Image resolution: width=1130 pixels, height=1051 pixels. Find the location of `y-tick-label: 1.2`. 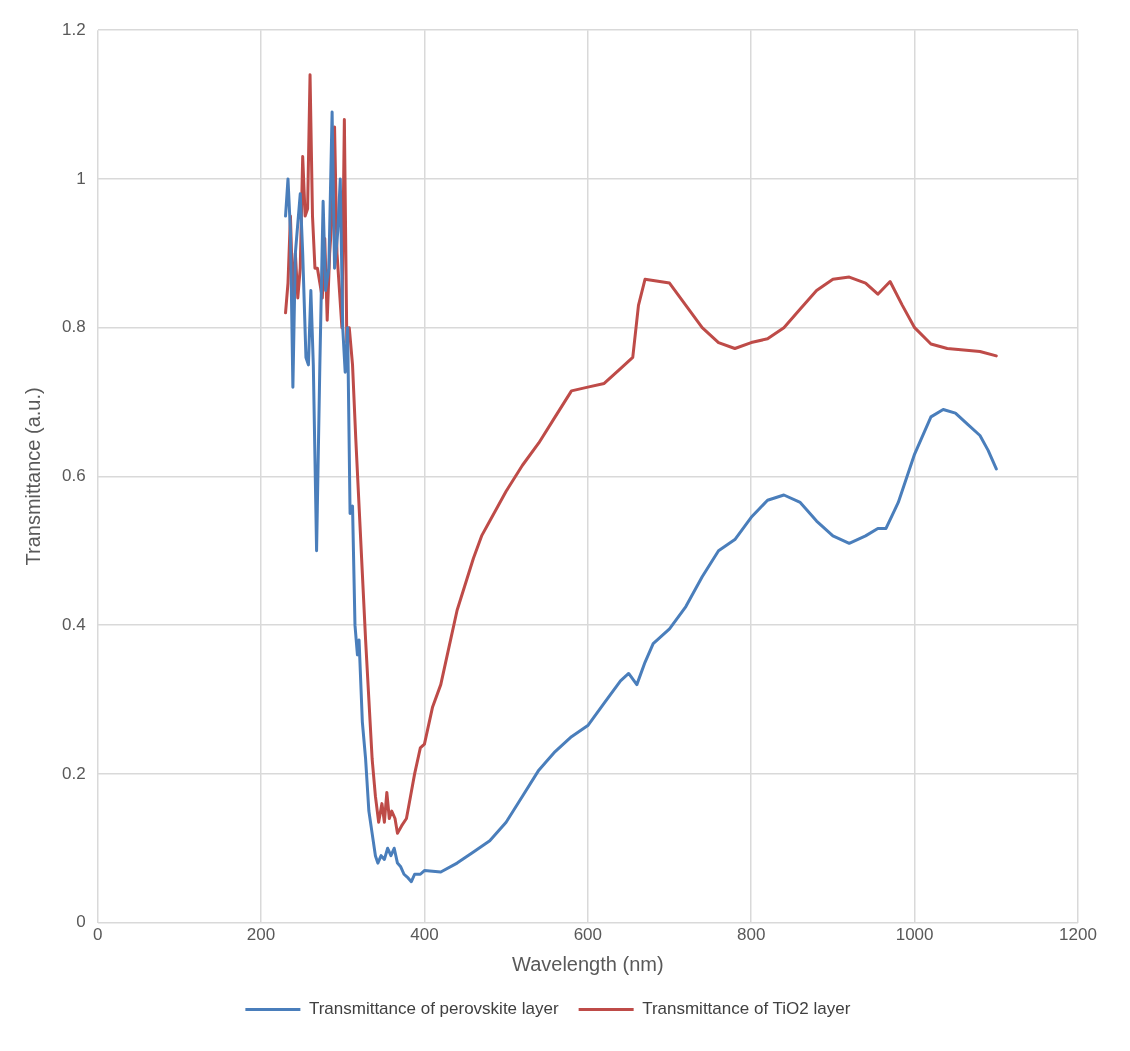

y-tick-label: 1.2 is located at coordinates (73, 29).